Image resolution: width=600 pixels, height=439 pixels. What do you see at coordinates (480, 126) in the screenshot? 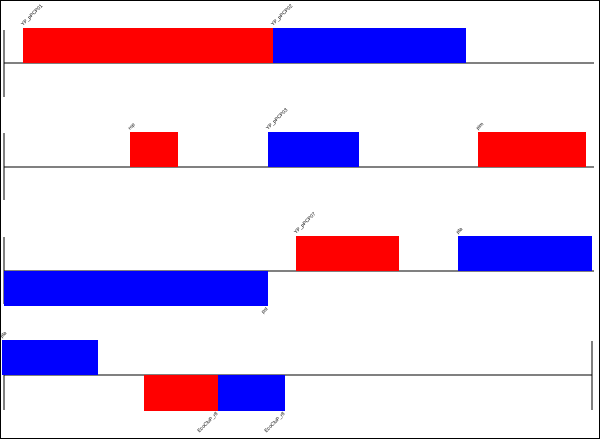
I see `feature-label: pim` at bounding box center [480, 126].